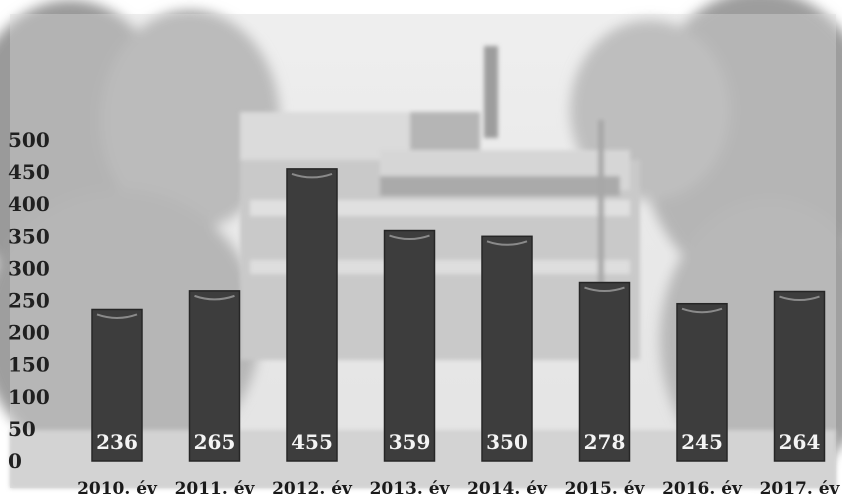 The image size is (842, 503). I want to click on bar-value-label: 455, so click(312, 442).